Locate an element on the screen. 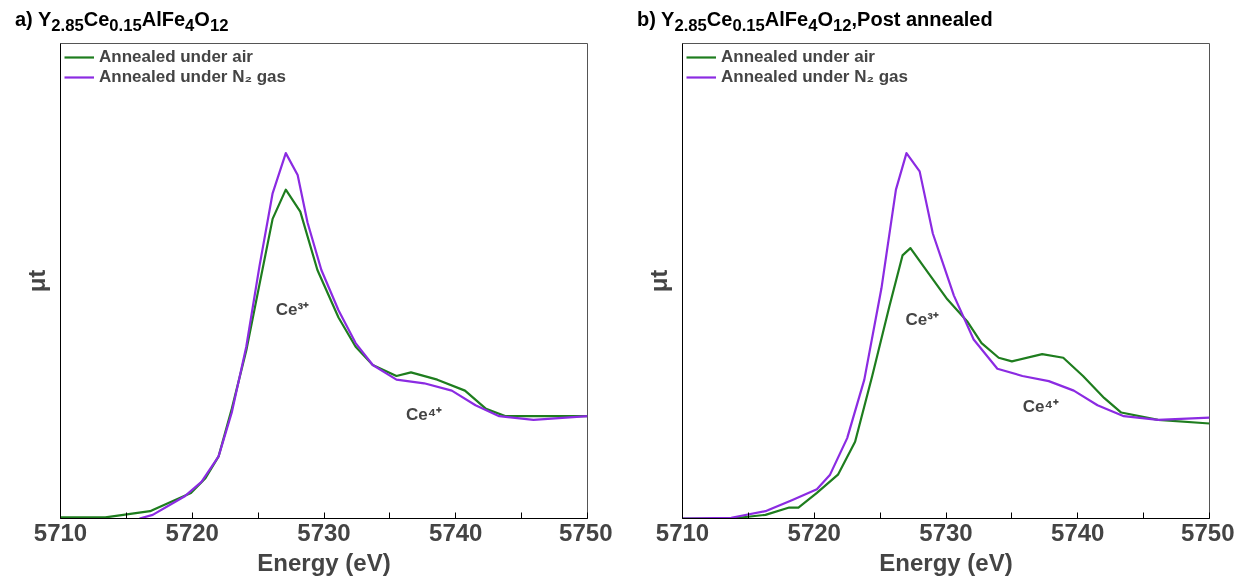 The width and height of the screenshot is (1249, 581). chart-title: a) Y$_{2.85}$Ce$_{0.15}$AlFe$_{4}$O$_{12}$ is located at coordinates (122, 22).